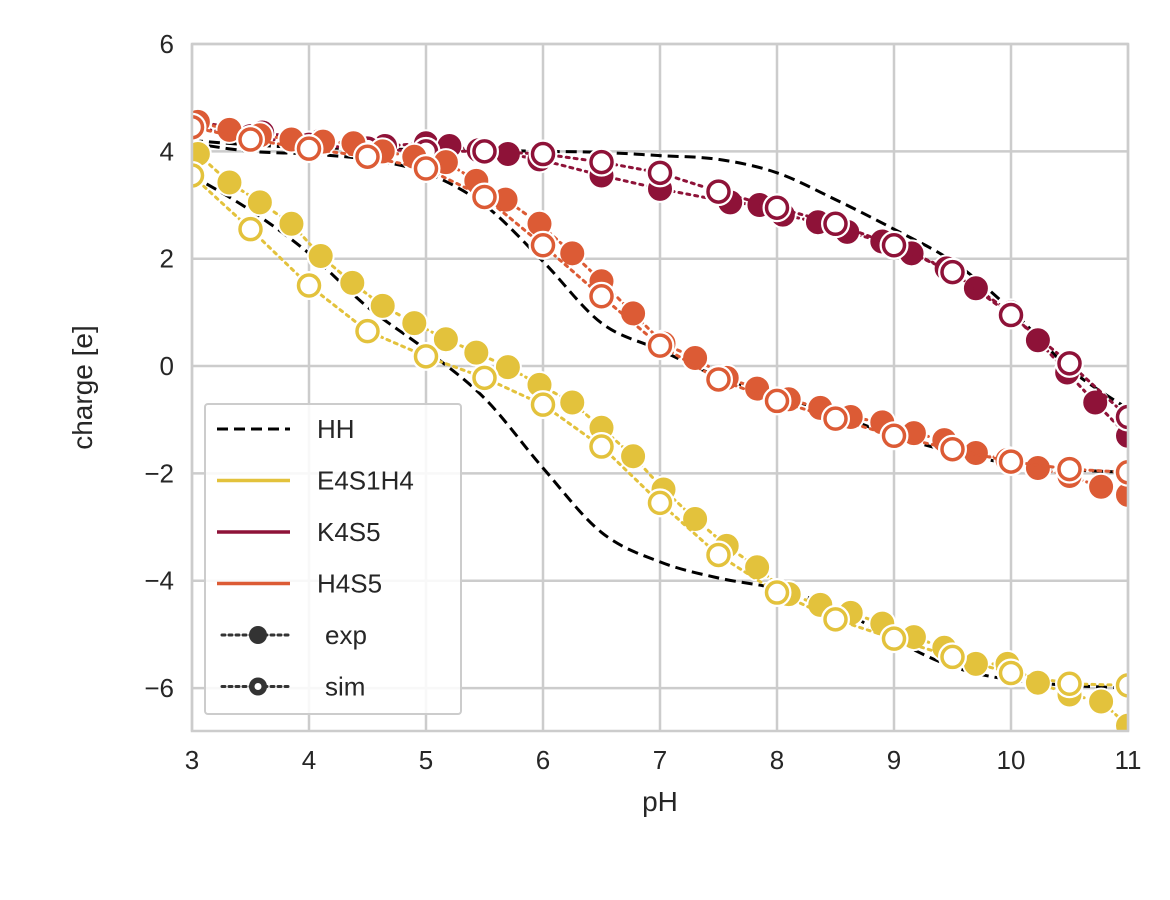 This screenshot has height=900, width=1170. I want to click on x-tick-label: 5, so click(426, 760).